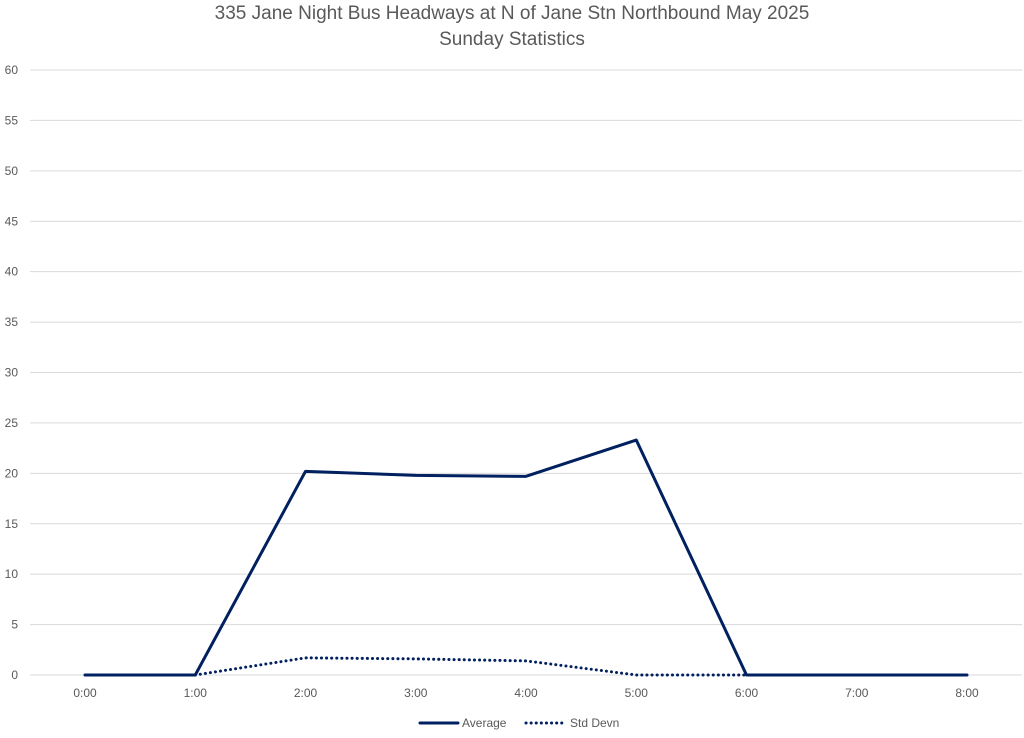  What do you see at coordinates (470, 666) in the screenshot?
I see `series-line-std-devn` at bounding box center [470, 666].